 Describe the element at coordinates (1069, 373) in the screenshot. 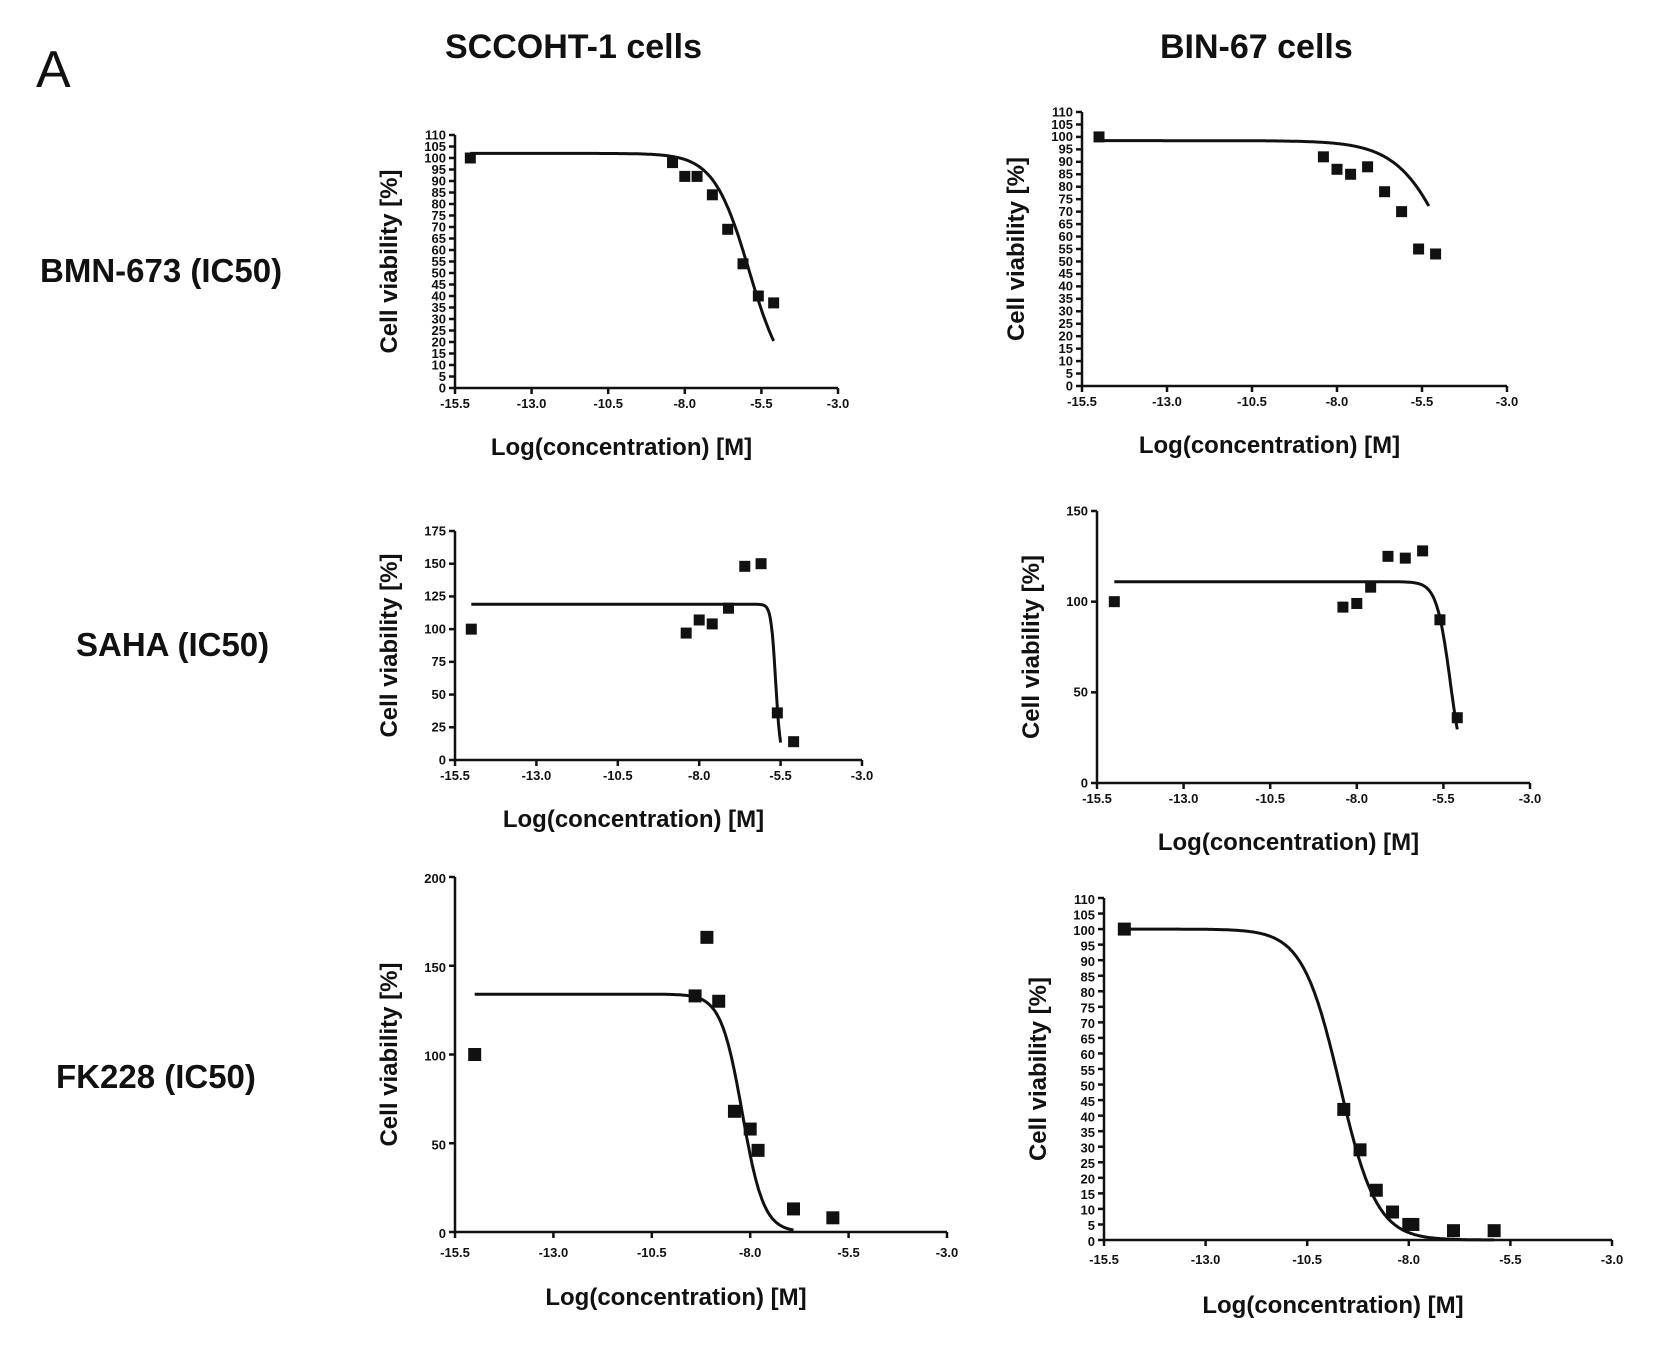

I see `y-tick-label: 5` at that location.